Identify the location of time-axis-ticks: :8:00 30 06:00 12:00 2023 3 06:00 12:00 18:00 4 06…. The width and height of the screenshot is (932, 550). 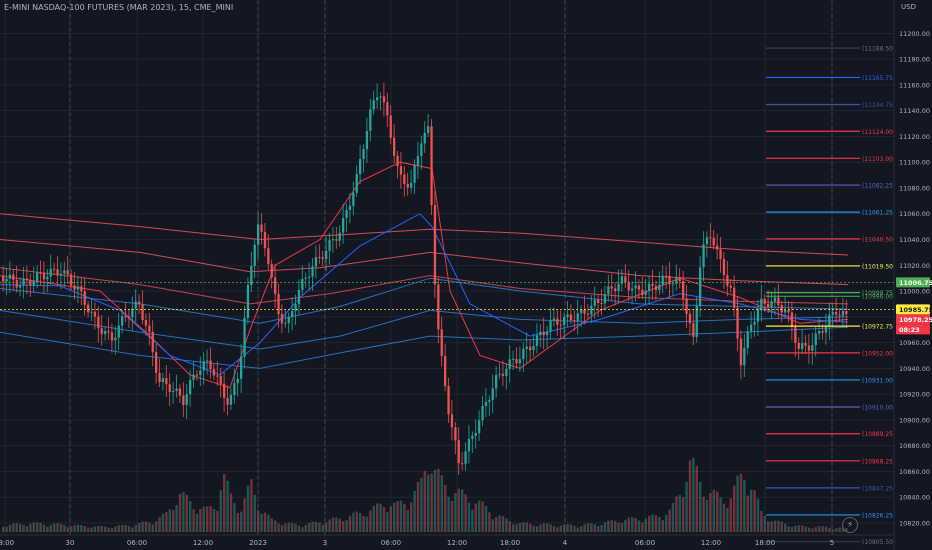
(417, 543).